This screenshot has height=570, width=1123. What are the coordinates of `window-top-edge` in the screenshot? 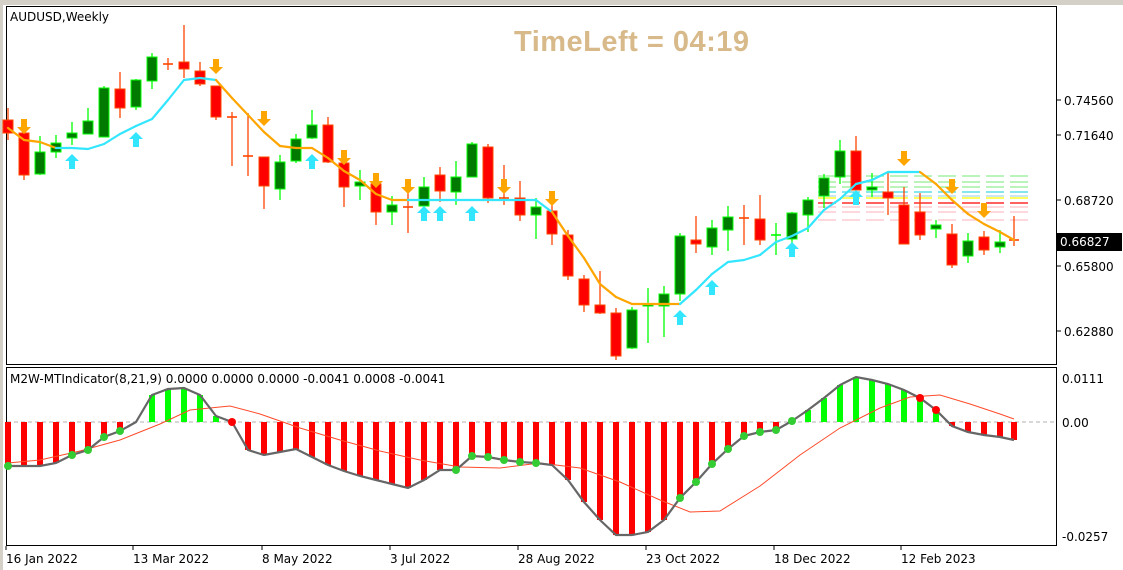 It's located at (561, 2).